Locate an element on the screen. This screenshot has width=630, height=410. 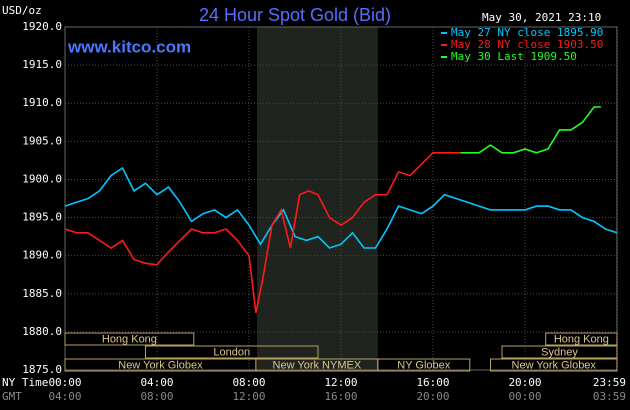
y-tick-label: 1920.0 is located at coordinates (42, 26).